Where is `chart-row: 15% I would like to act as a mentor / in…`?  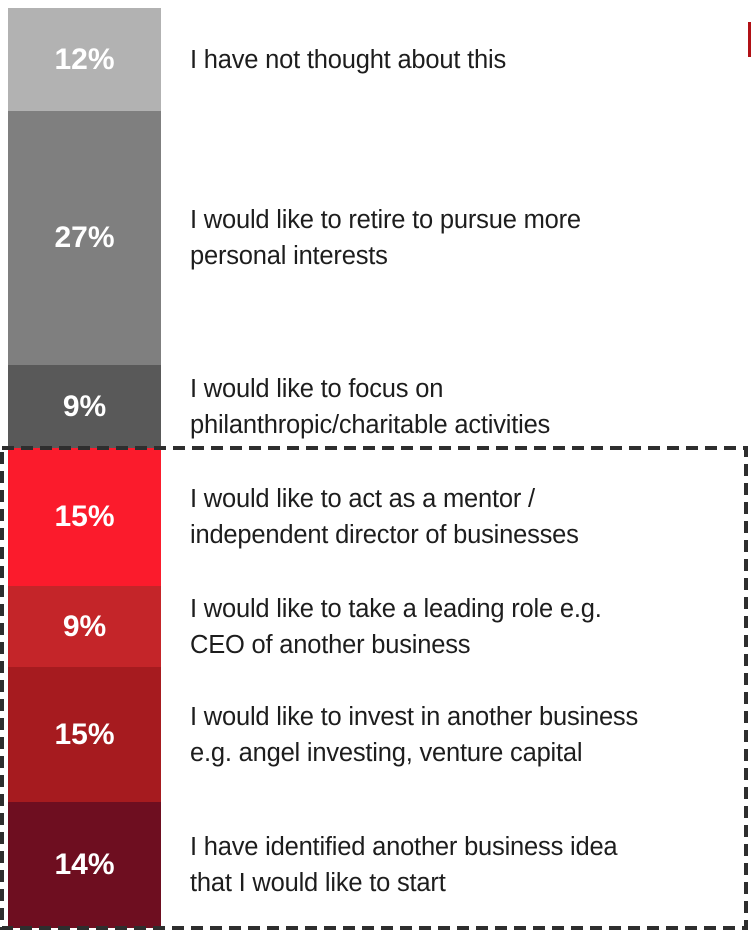
chart-row: 15% I would like to act as a mentor / in… is located at coordinates (377, 517).